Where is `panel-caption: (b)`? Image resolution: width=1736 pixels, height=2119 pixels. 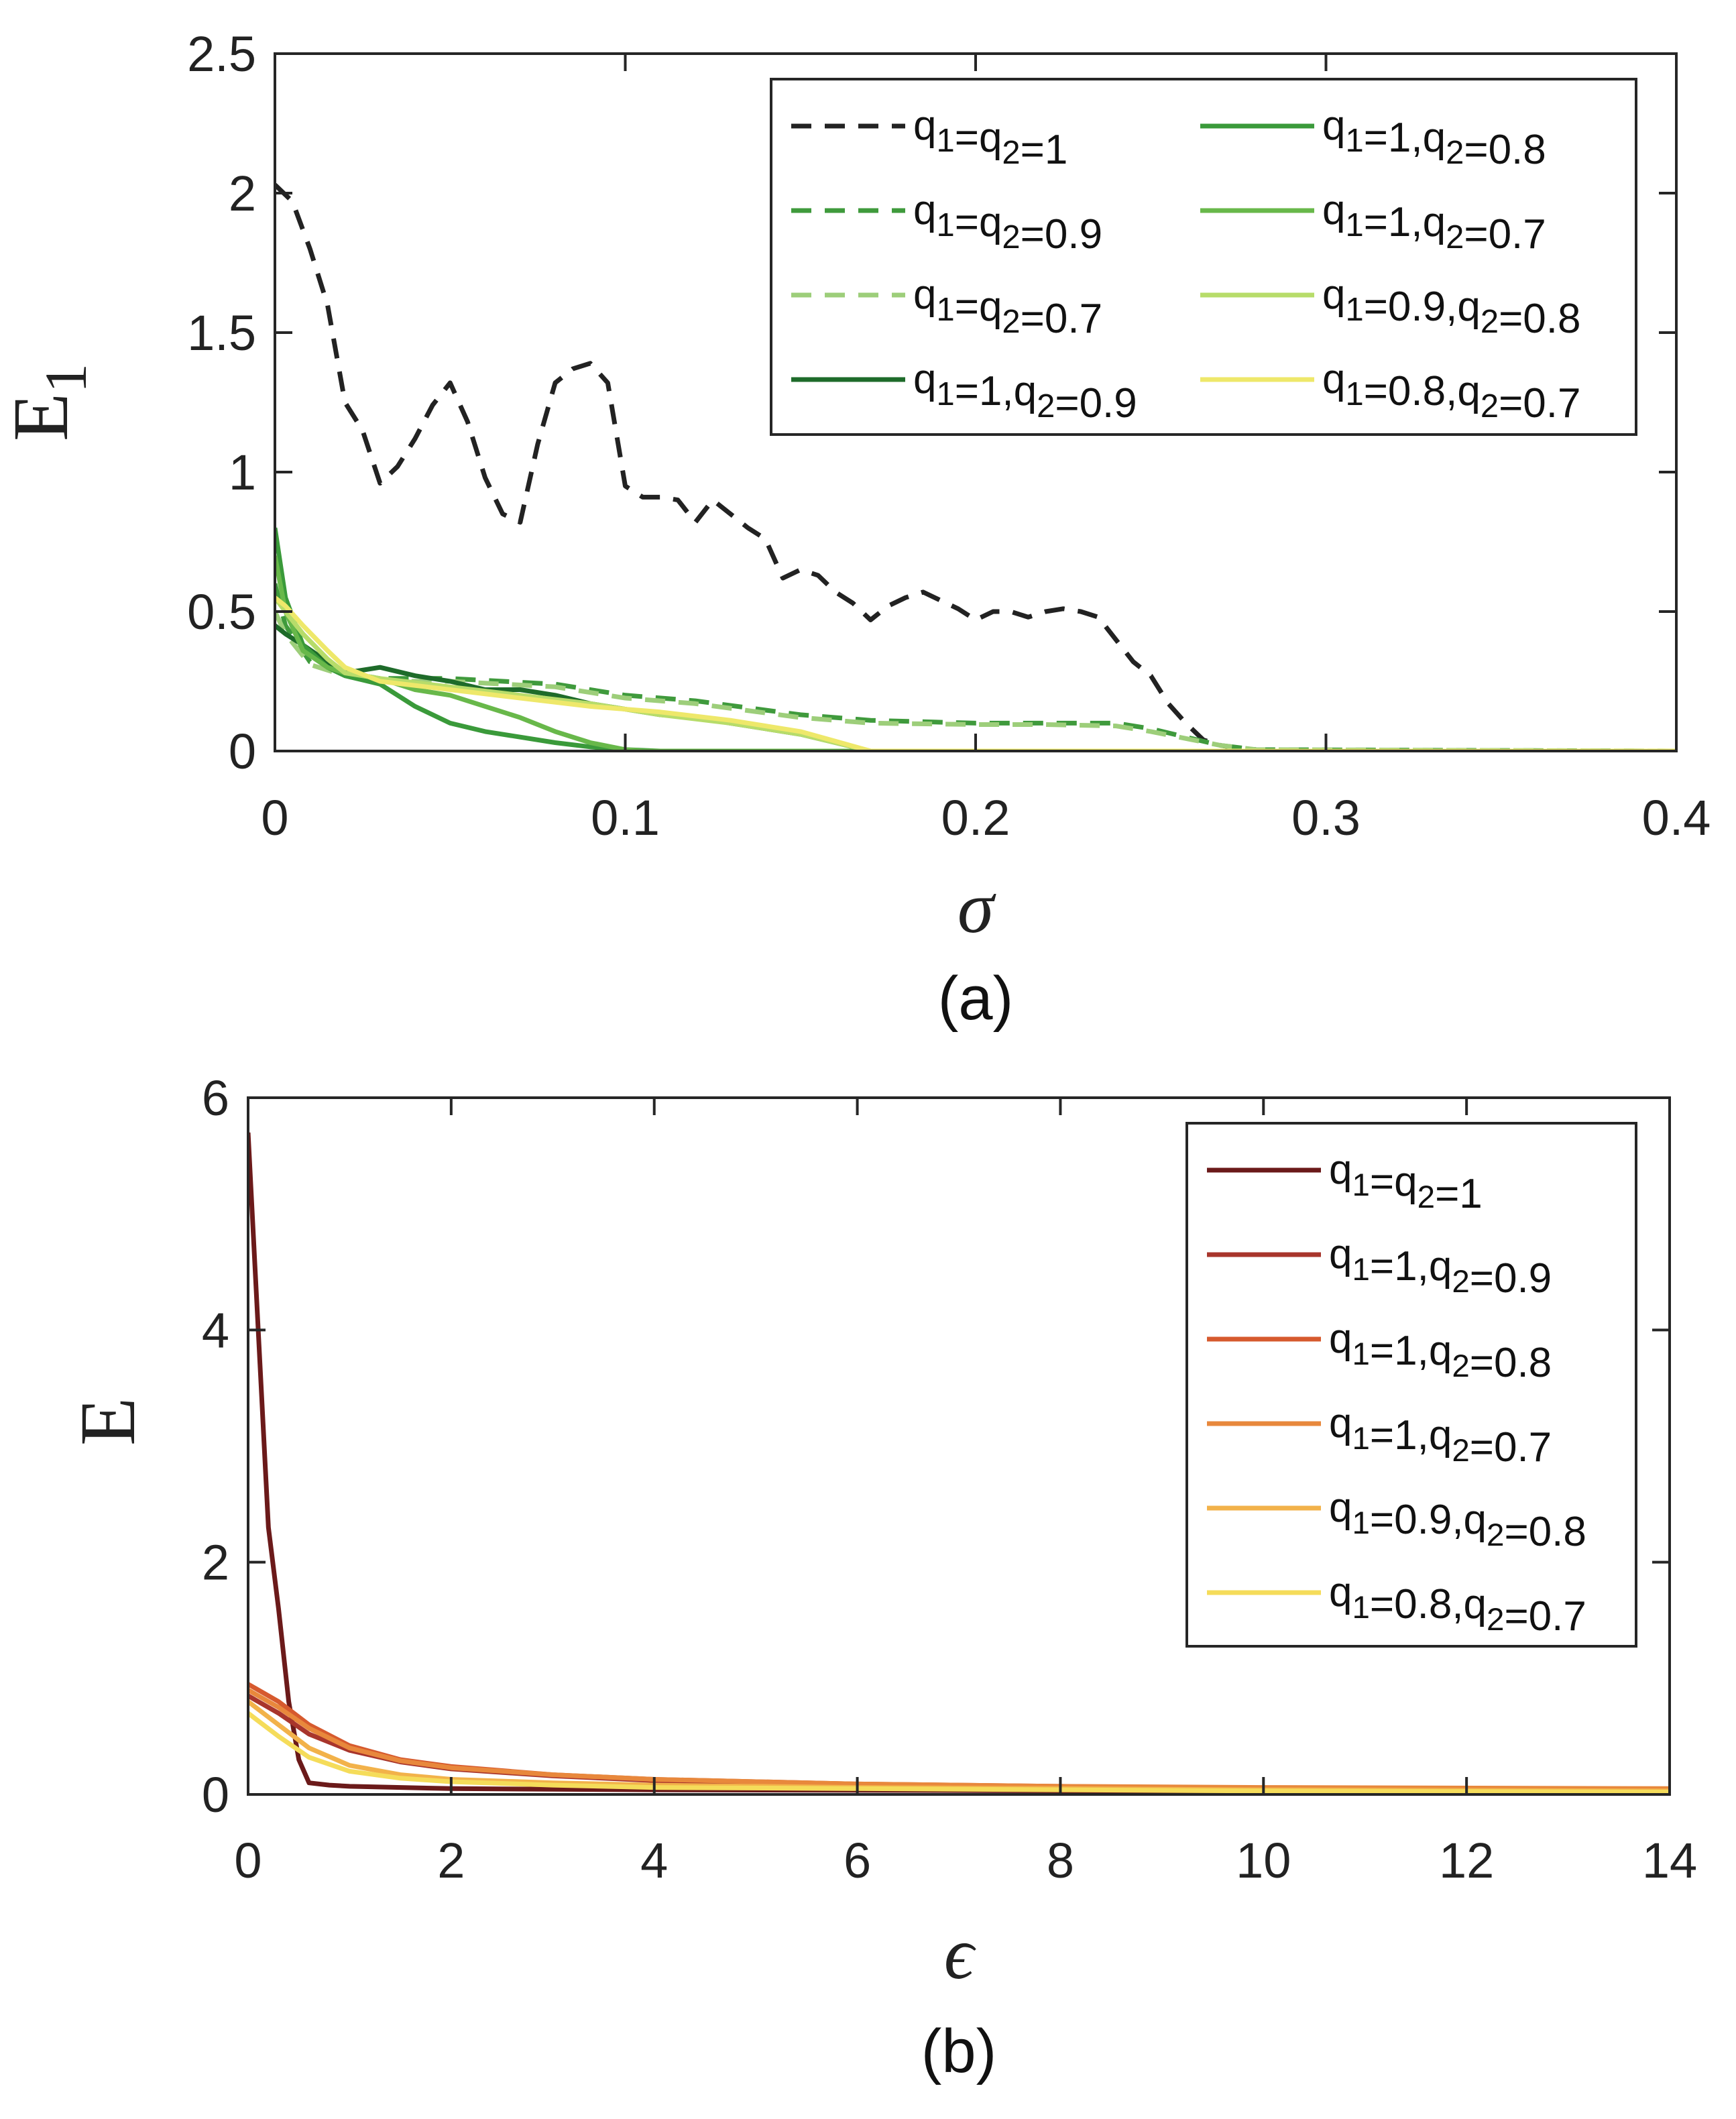 panel-caption: (b) is located at coordinates (958, 2051).